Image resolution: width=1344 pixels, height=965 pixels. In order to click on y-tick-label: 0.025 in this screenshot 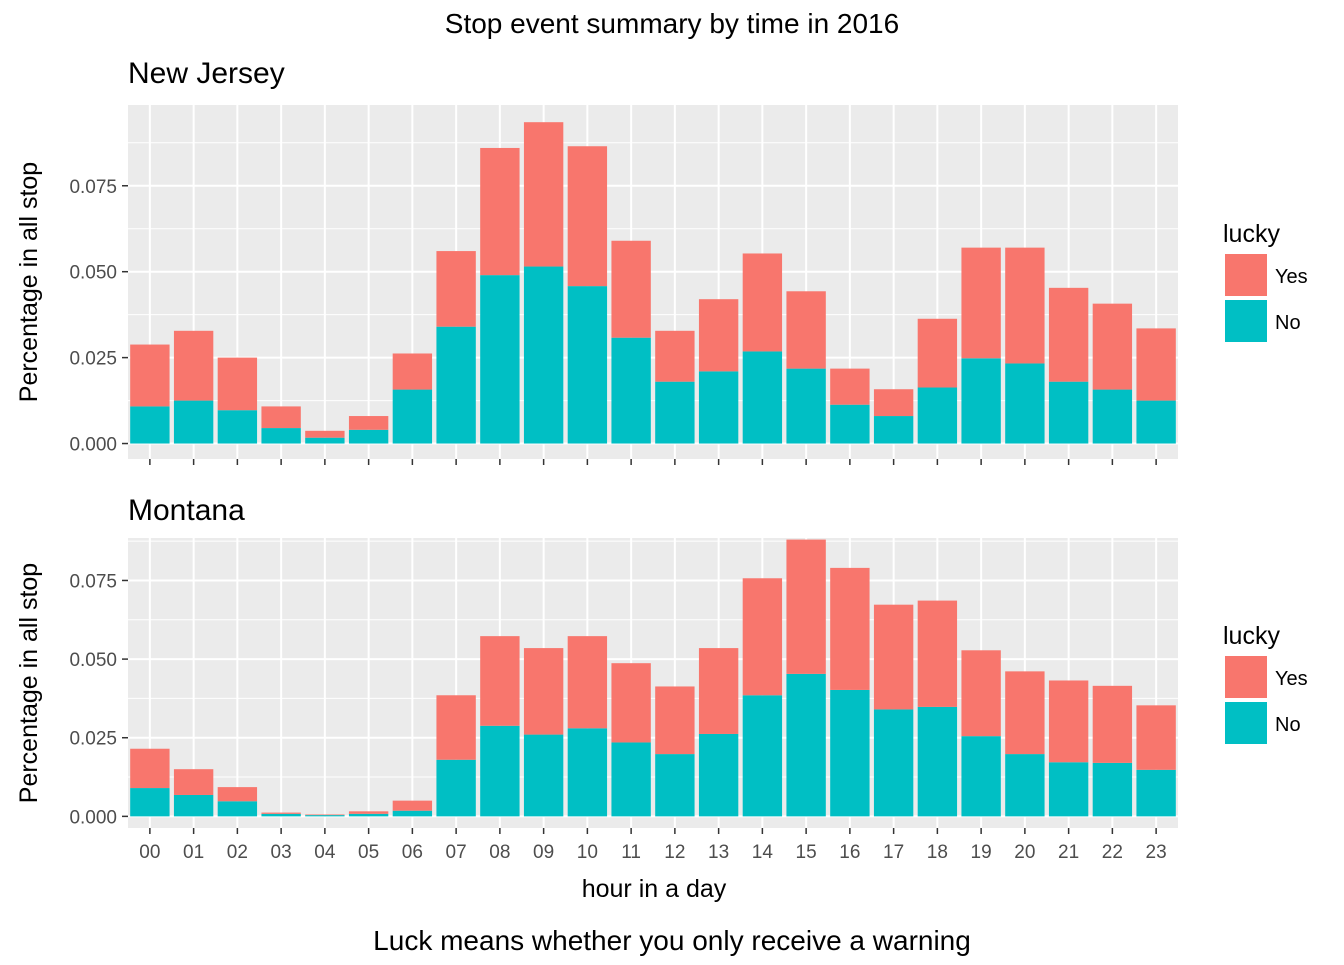, I will do `click(93, 739)`.